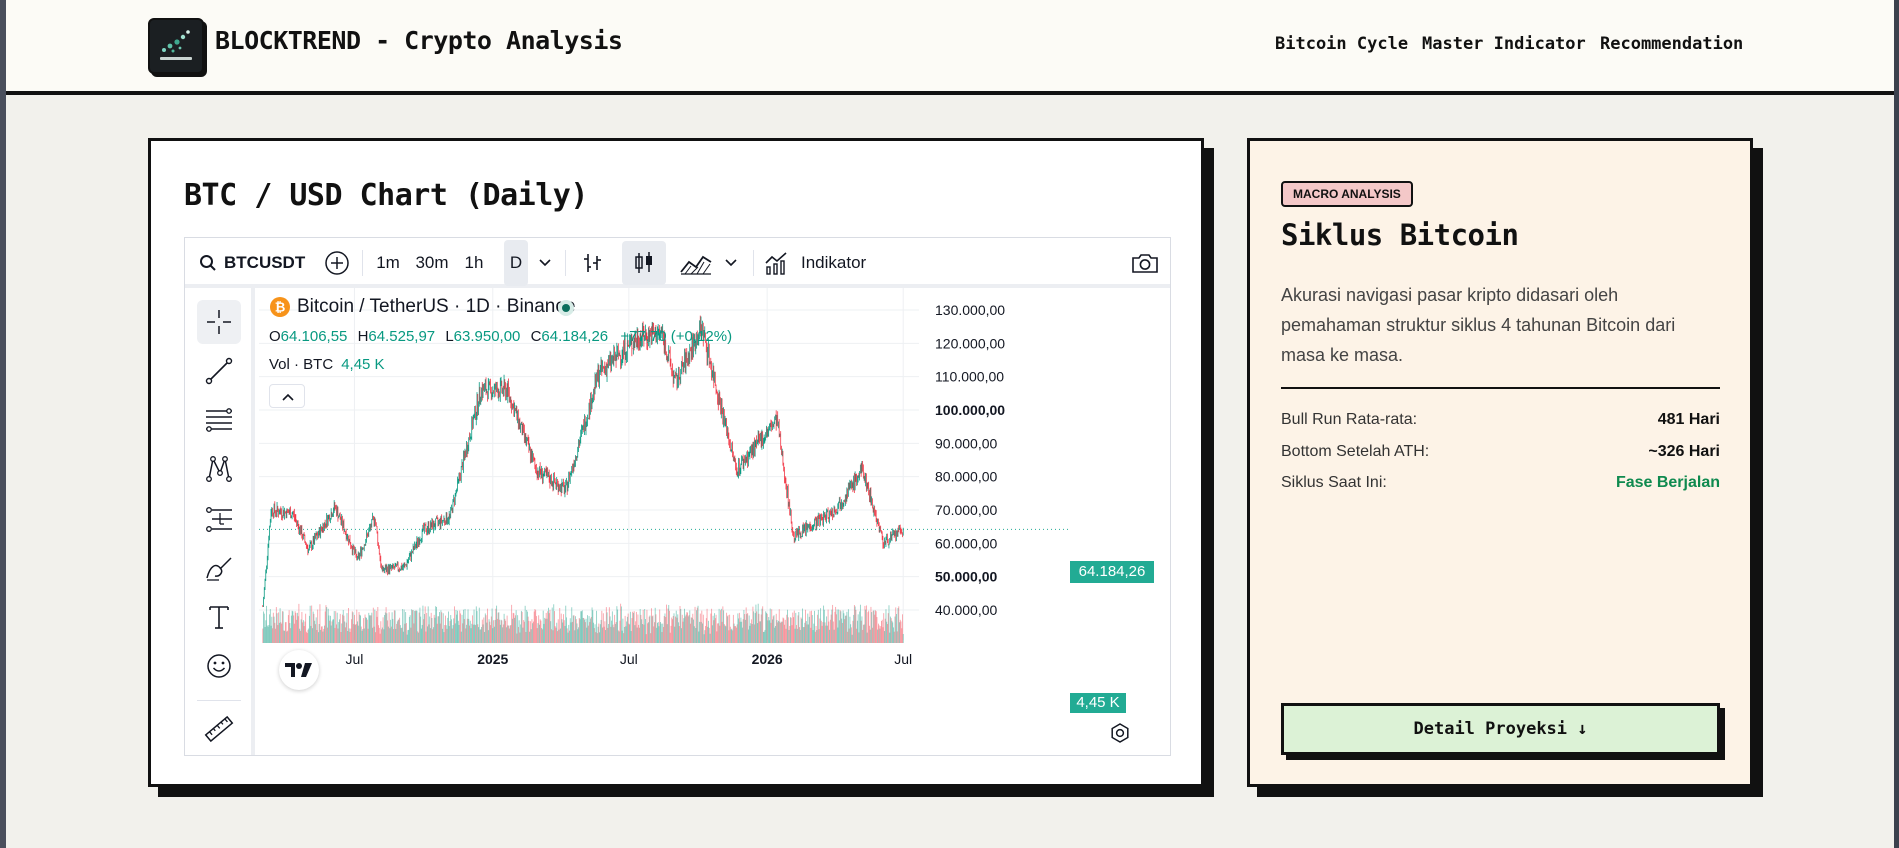 Image resolution: width=1899 pixels, height=848 pixels. I want to click on open-label: O, so click(275, 336).